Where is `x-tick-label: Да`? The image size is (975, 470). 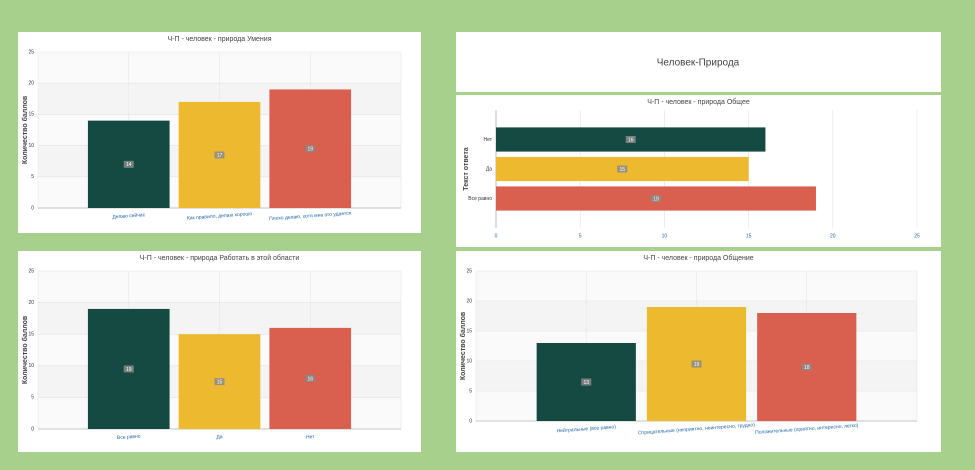 x-tick-label: Да is located at coordinates (219, 437).